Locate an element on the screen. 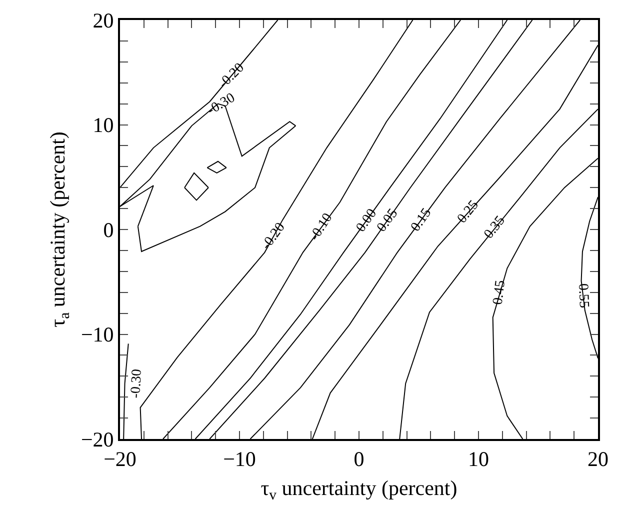  y-tick-label: −20 is located at coordinates (97, 439).